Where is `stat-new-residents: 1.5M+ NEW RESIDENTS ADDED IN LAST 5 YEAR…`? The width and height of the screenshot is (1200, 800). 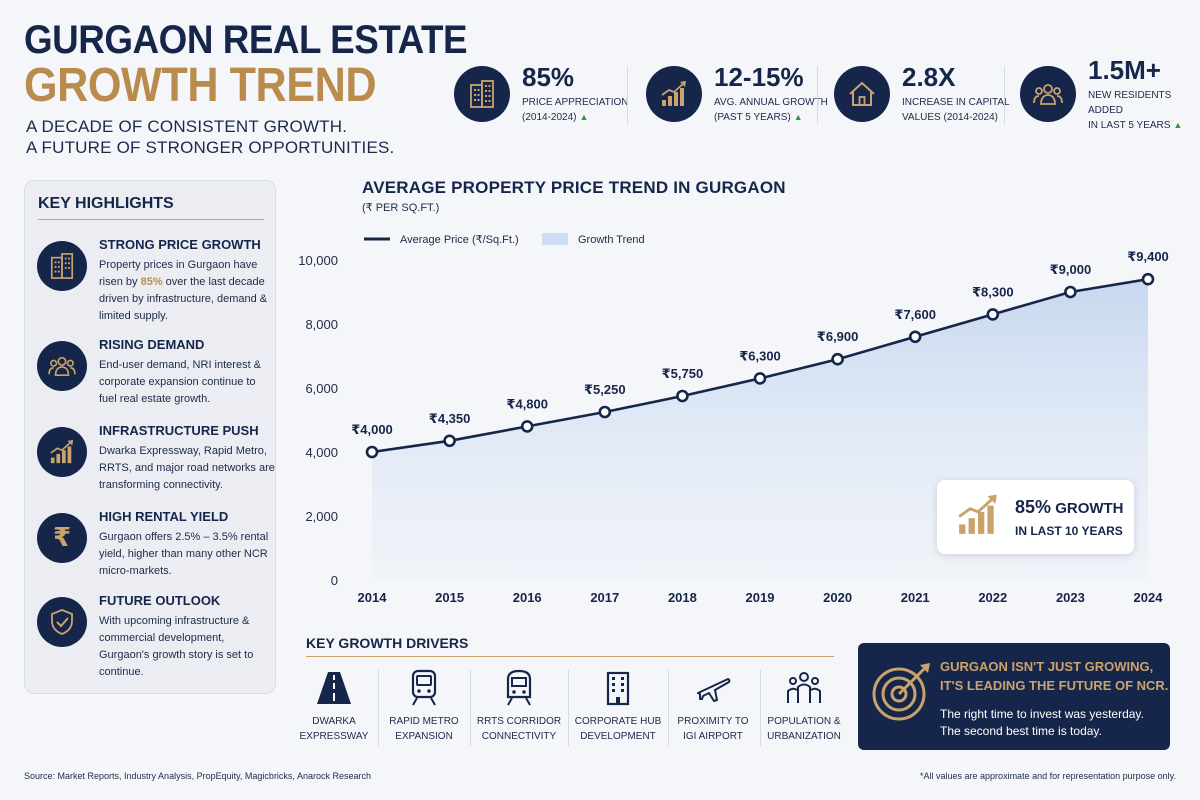 stat-new-residents: 1.5M+ NEW RESIDENTS ADDED IN LAST 5 YEAR… is located at coordinates (1110, 93).